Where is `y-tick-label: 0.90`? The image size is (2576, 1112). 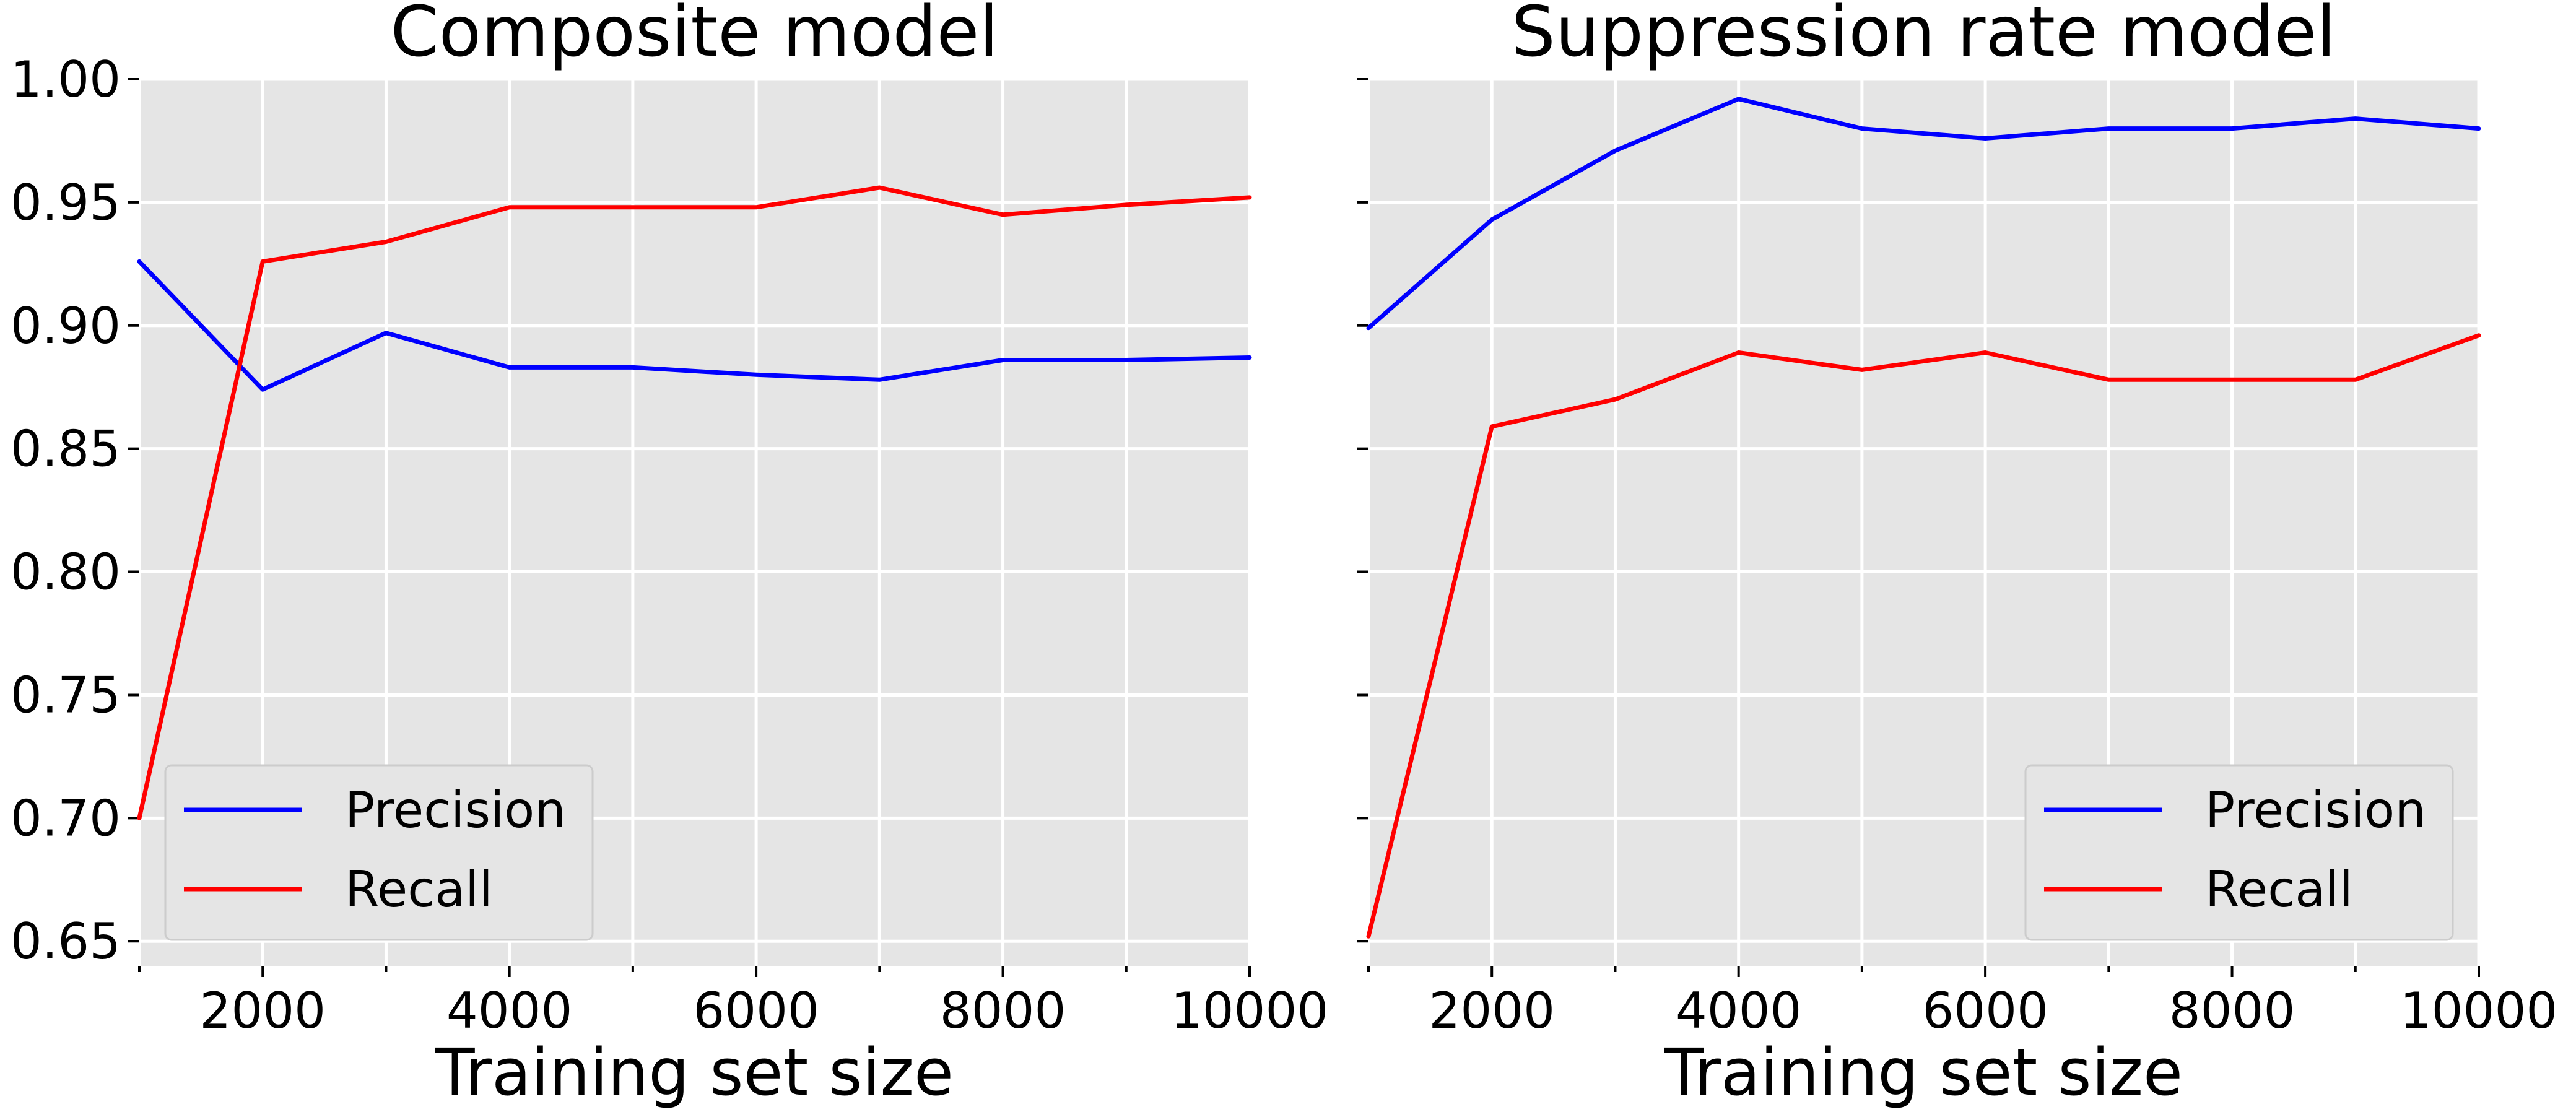
y-tick-label: 0.90 is located at coordinates (66, 326).